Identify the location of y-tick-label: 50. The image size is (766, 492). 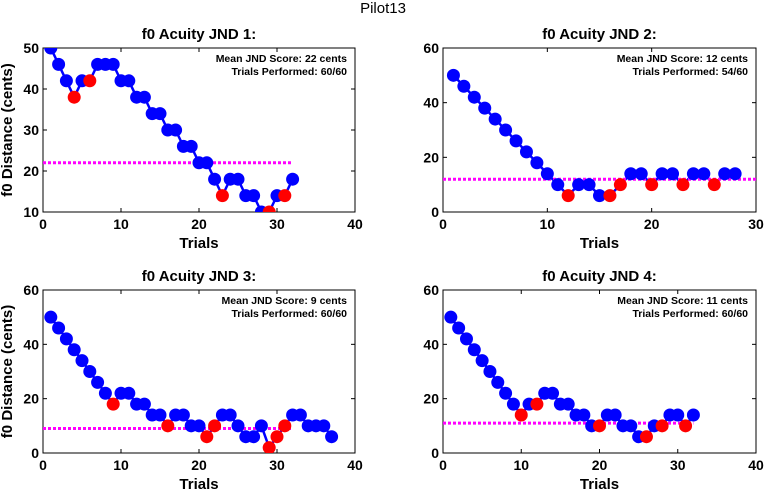
(31, 48).